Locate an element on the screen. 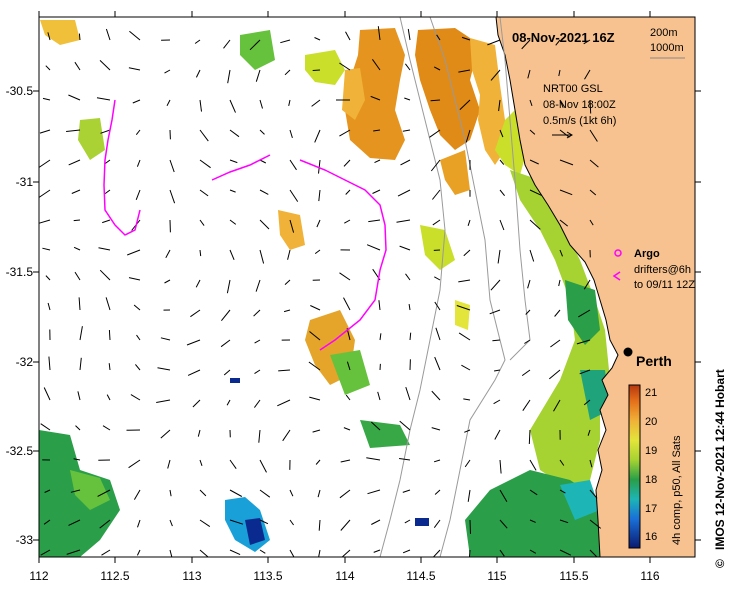  x-tick-label: 115 is located at coordinates (496, 576).